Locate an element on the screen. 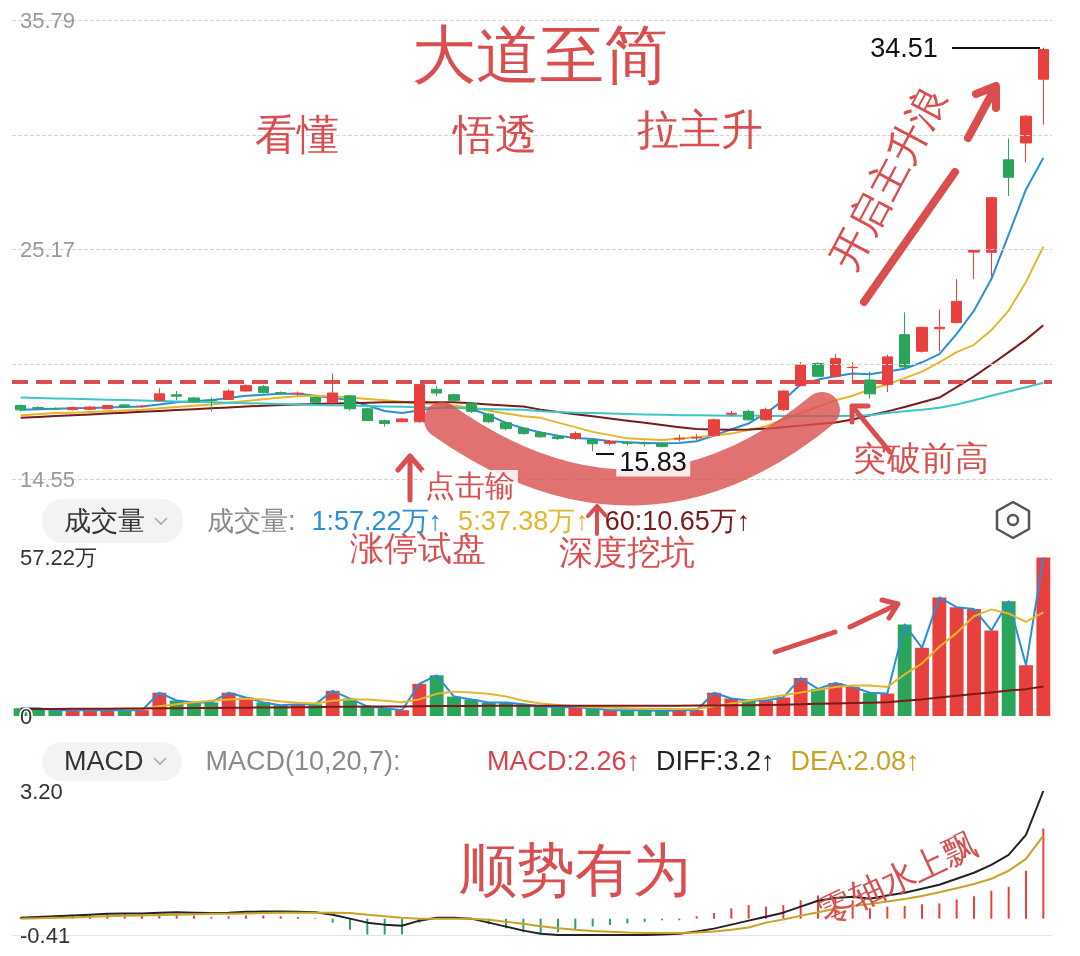  text: 60:10.65万↑ is located at coordinates (677, 520).